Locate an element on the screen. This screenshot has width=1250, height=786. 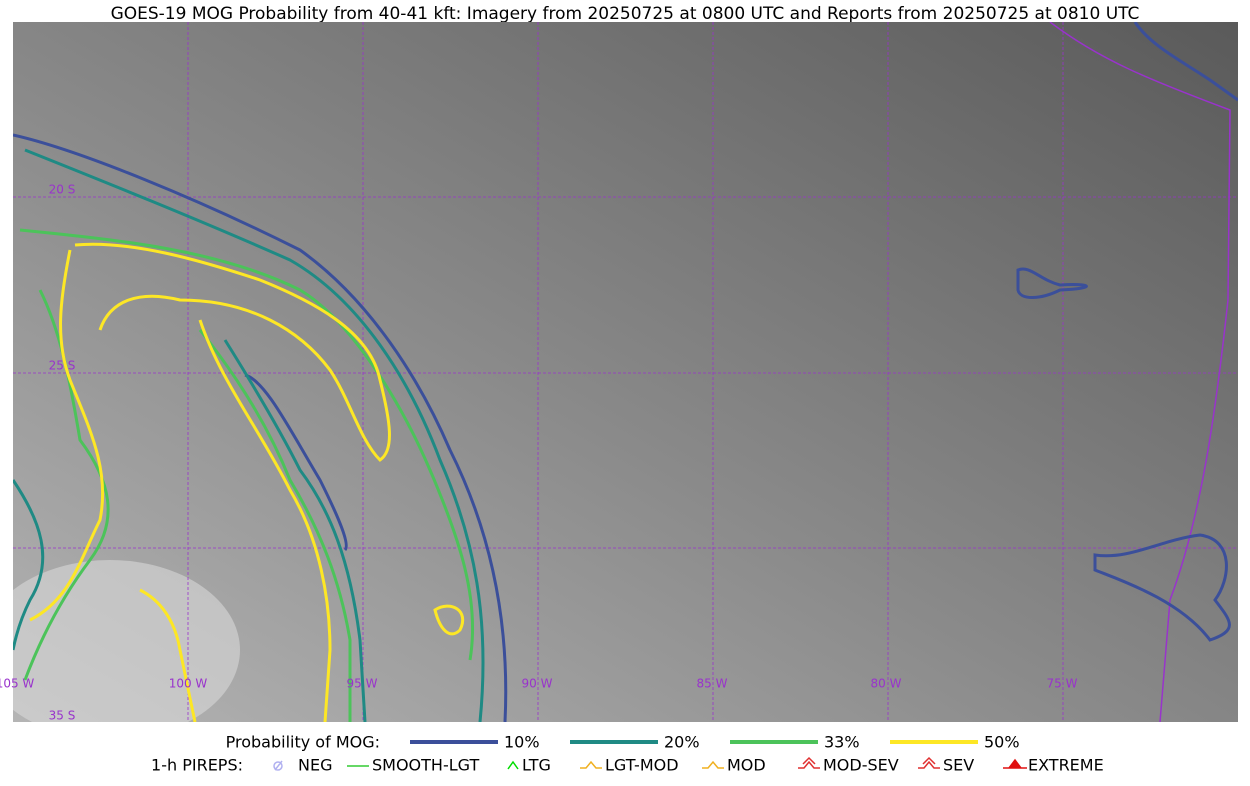
lon-label: 85 W is located at coordinates (712, 684).